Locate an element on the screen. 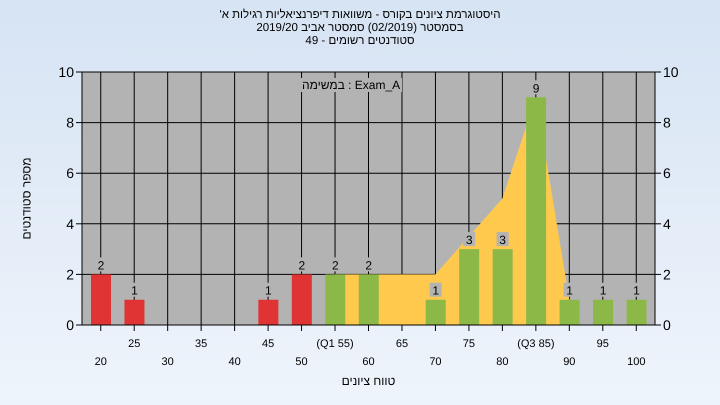 This screenshot has height=405, width=720. x-tick-label: 25 is located at coordinates (134, 344).